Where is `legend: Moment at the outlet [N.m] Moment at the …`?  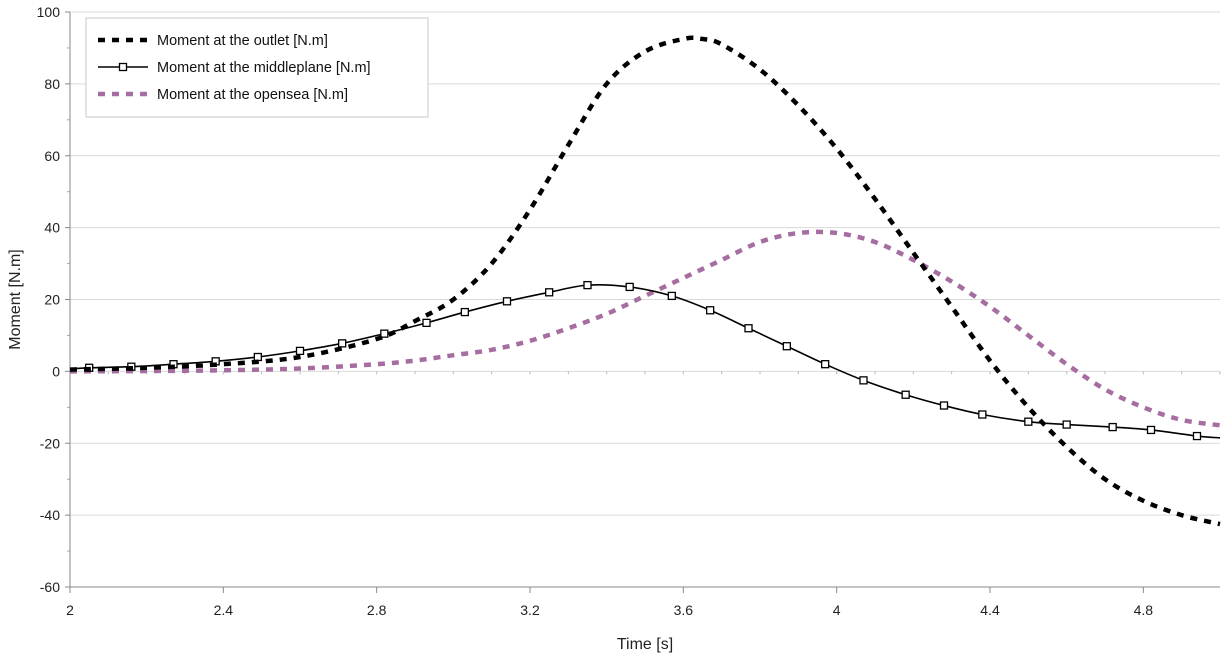
legend: Moment at the outlet [N.m] Moment at the … is located at coordinates (257, 67).